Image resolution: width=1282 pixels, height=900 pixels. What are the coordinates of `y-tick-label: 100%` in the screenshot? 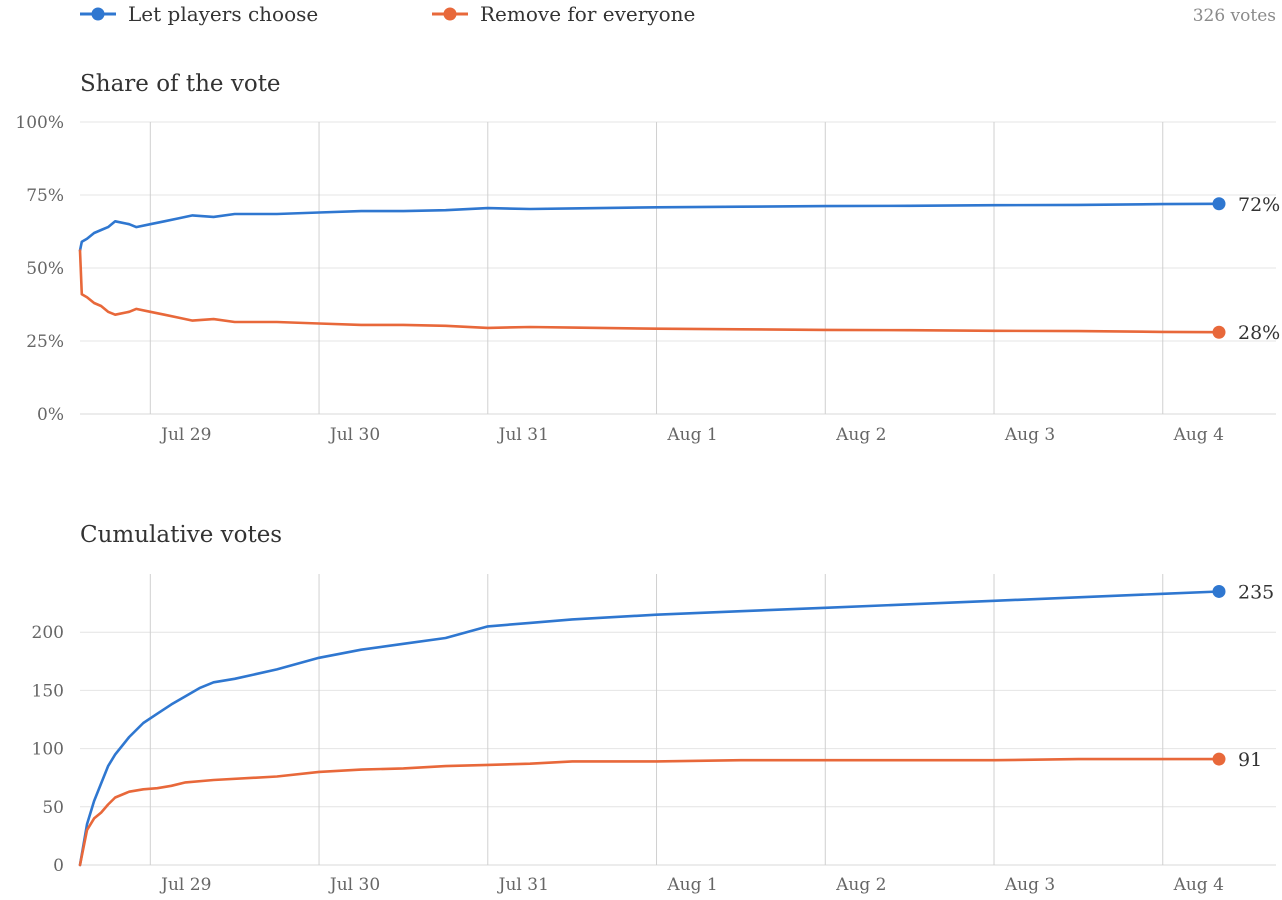 It's located at (39, 123).